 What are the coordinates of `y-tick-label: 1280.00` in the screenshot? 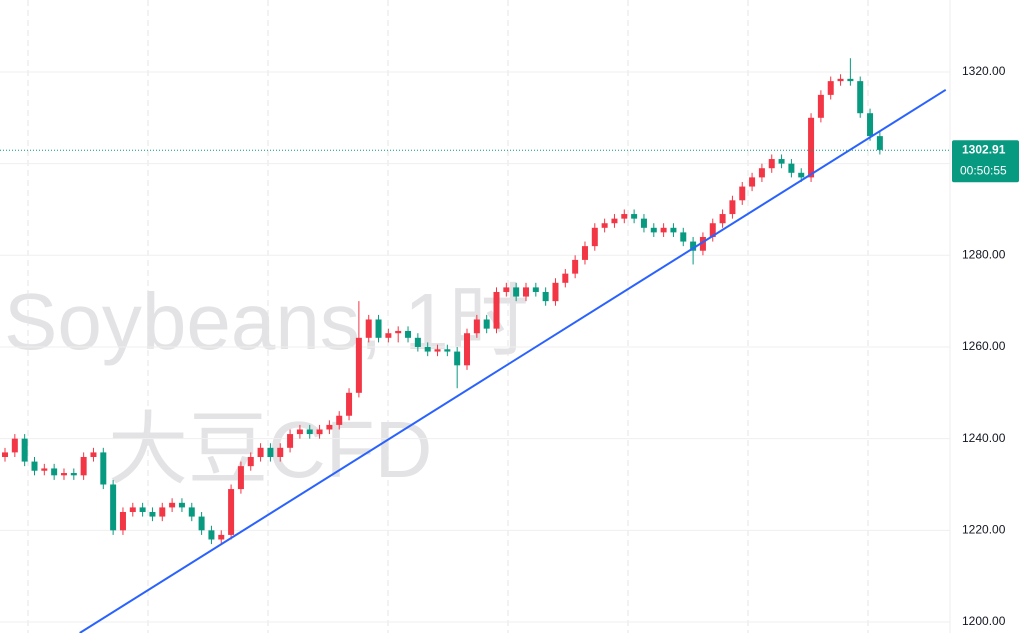 It's located at (984, 254).